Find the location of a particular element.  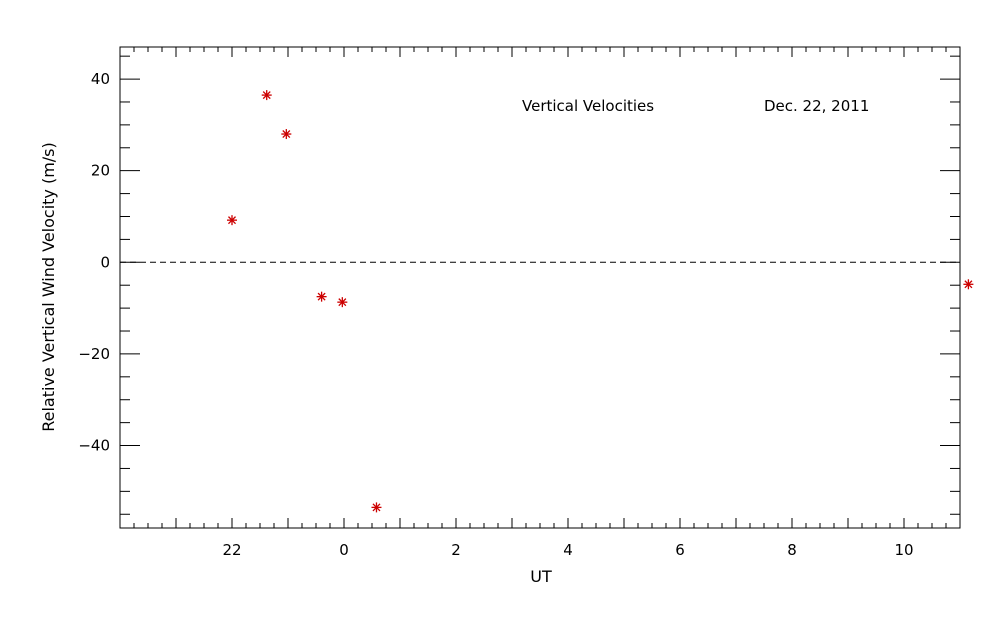

x-tick-label: 6 is located at coordinates (680, 550).